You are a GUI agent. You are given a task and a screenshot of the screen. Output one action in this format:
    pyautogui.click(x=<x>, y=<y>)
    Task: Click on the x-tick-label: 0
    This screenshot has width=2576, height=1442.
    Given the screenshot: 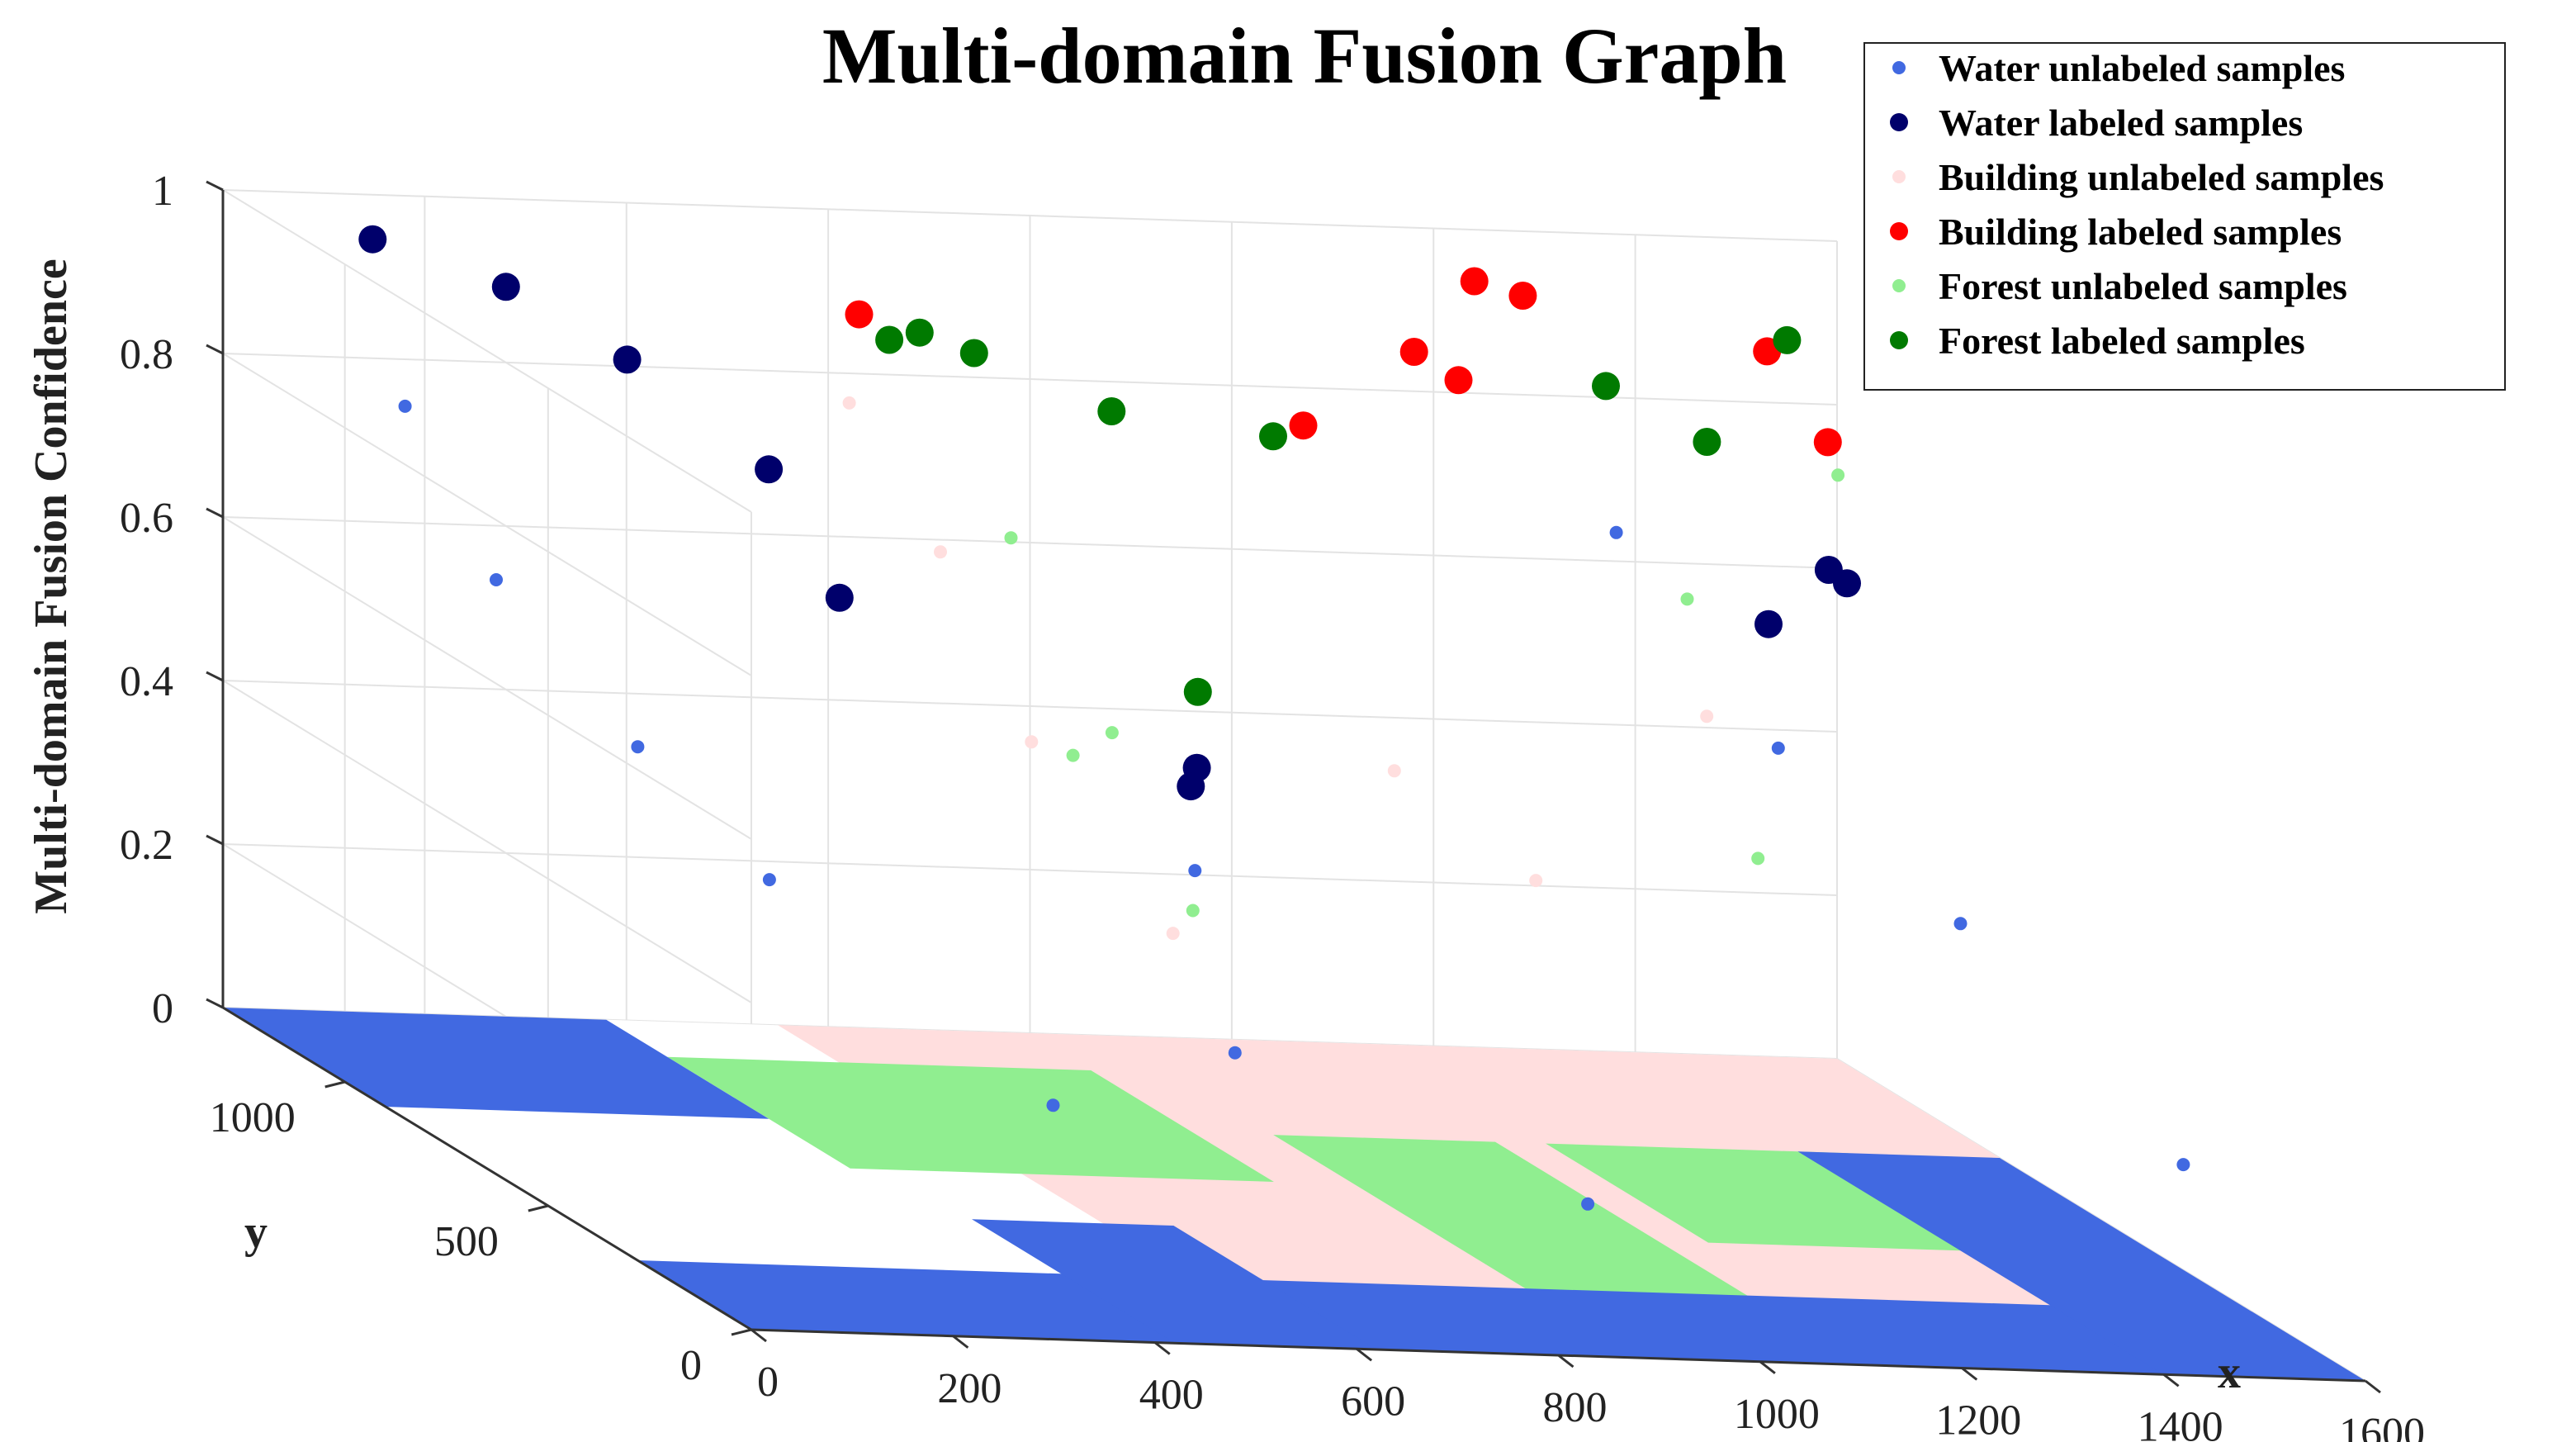 What is the action you would take?
    pyautogui.click(x=768, y=1382)
    